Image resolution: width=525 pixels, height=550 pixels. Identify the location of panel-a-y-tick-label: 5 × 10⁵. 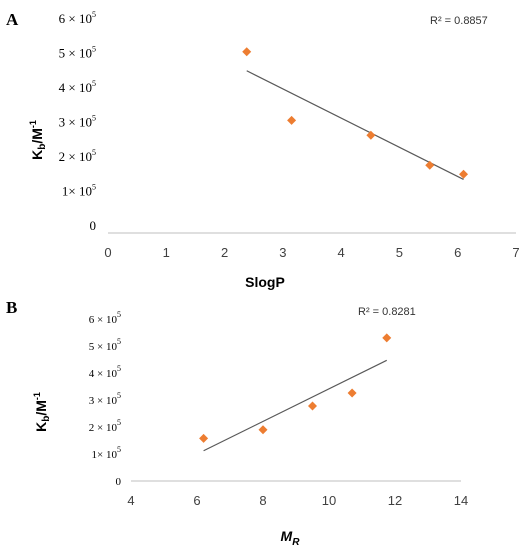
(77, 53).